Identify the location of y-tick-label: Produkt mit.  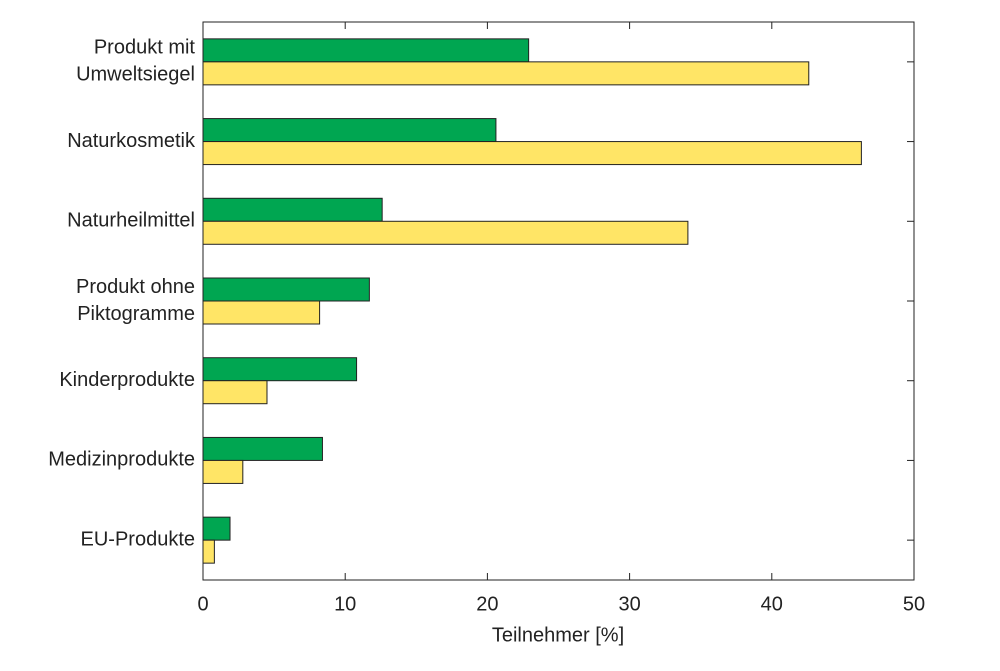
(145, 48).